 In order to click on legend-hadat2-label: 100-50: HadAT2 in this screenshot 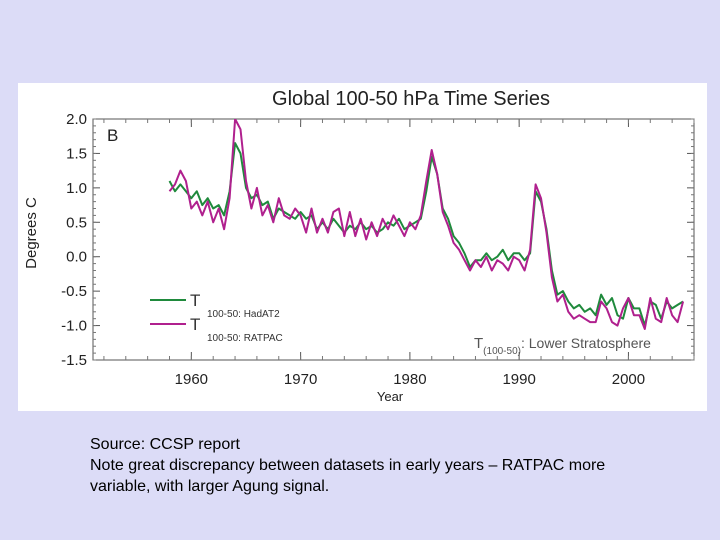, I will do `click(243, 314)`.